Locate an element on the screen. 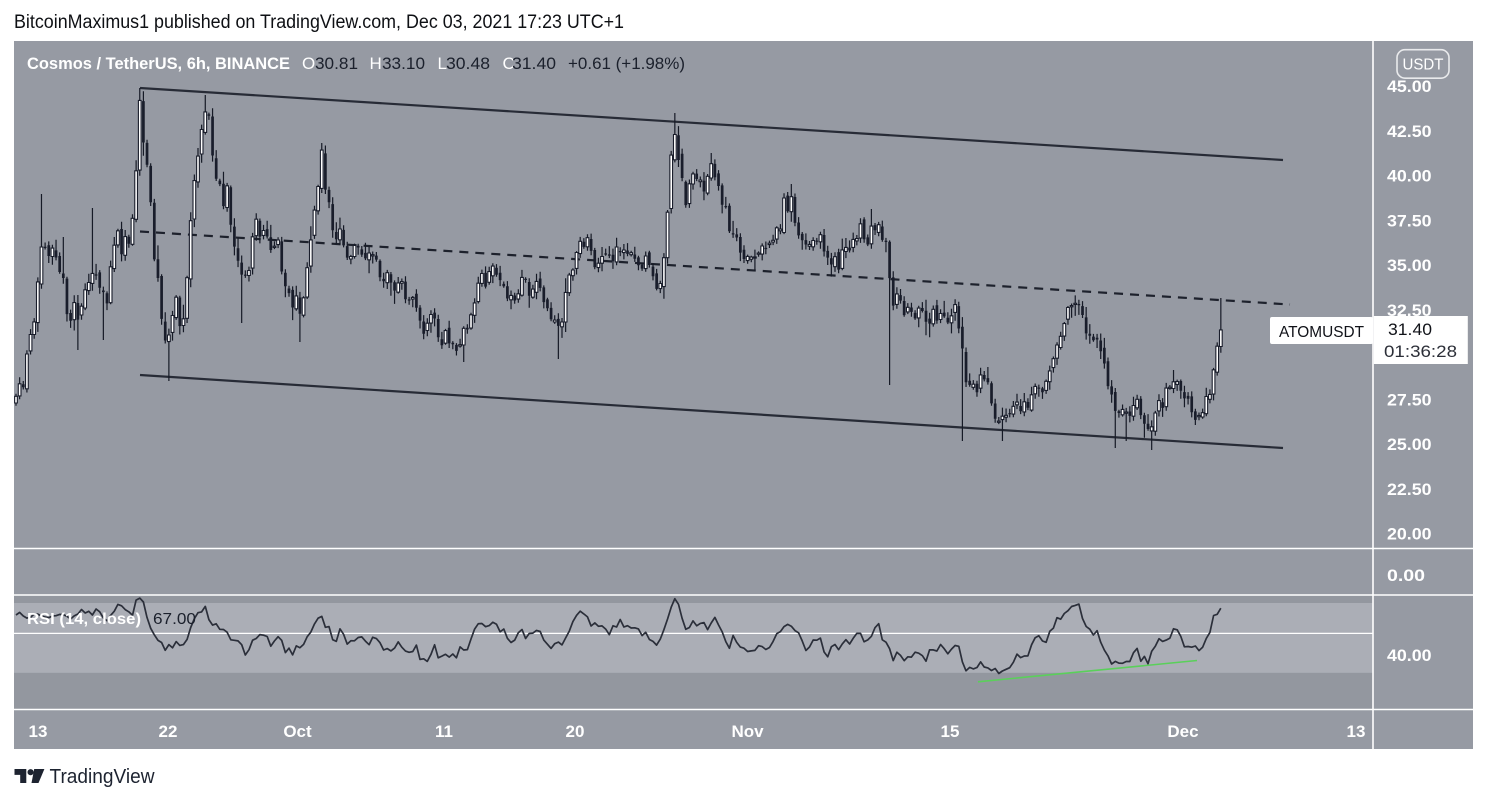 The width and height of the screenshot is (1489, 804). svg-text: Nov is located at coordinates (747, 731).